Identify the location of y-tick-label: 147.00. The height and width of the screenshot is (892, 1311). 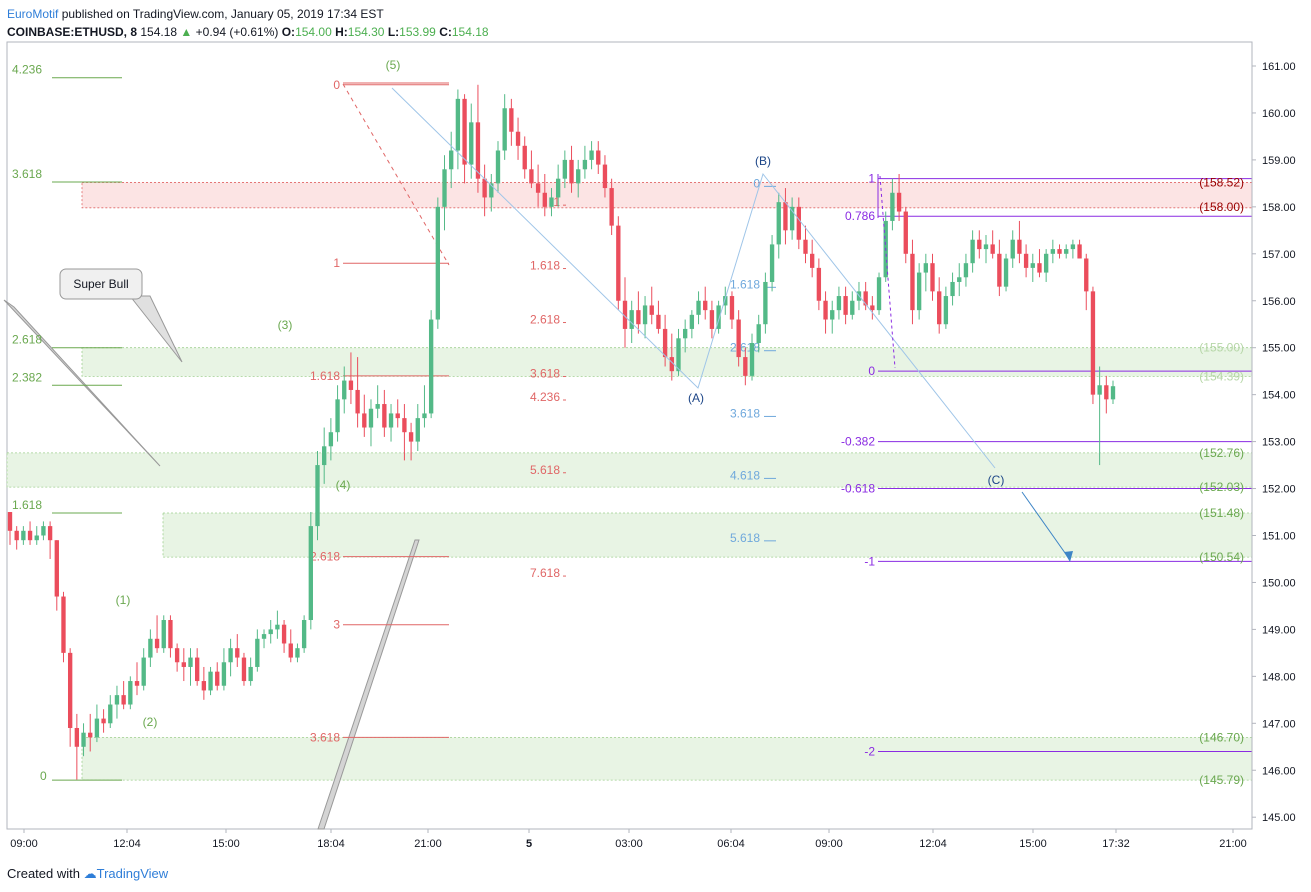
(1279, 724).